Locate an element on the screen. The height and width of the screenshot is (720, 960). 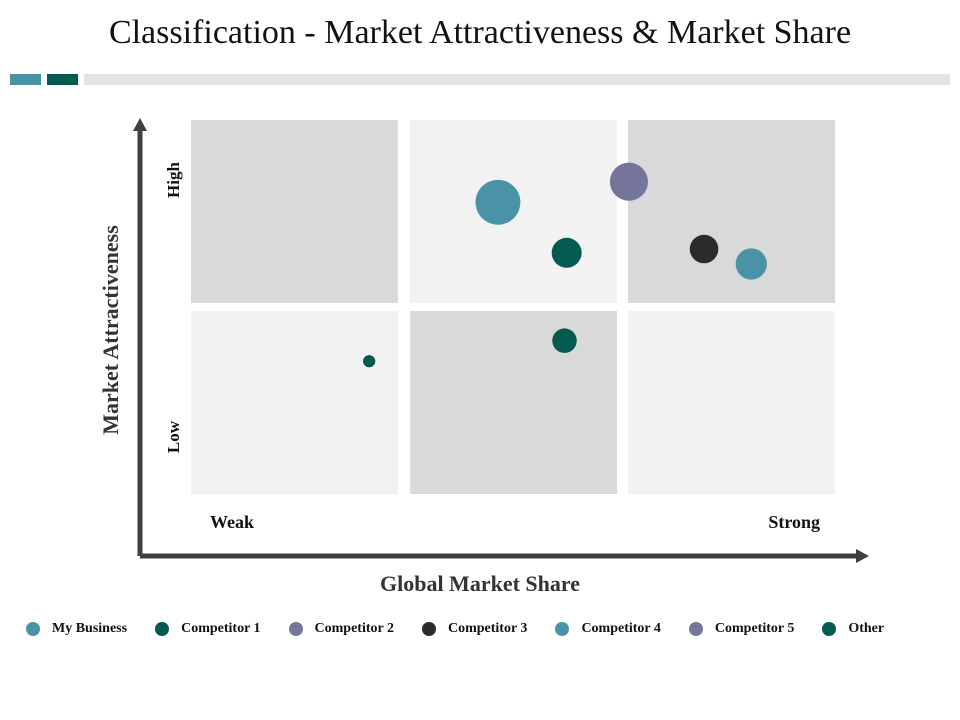
matrix-cell-r2-c2 is located at coordinates (513, 402).